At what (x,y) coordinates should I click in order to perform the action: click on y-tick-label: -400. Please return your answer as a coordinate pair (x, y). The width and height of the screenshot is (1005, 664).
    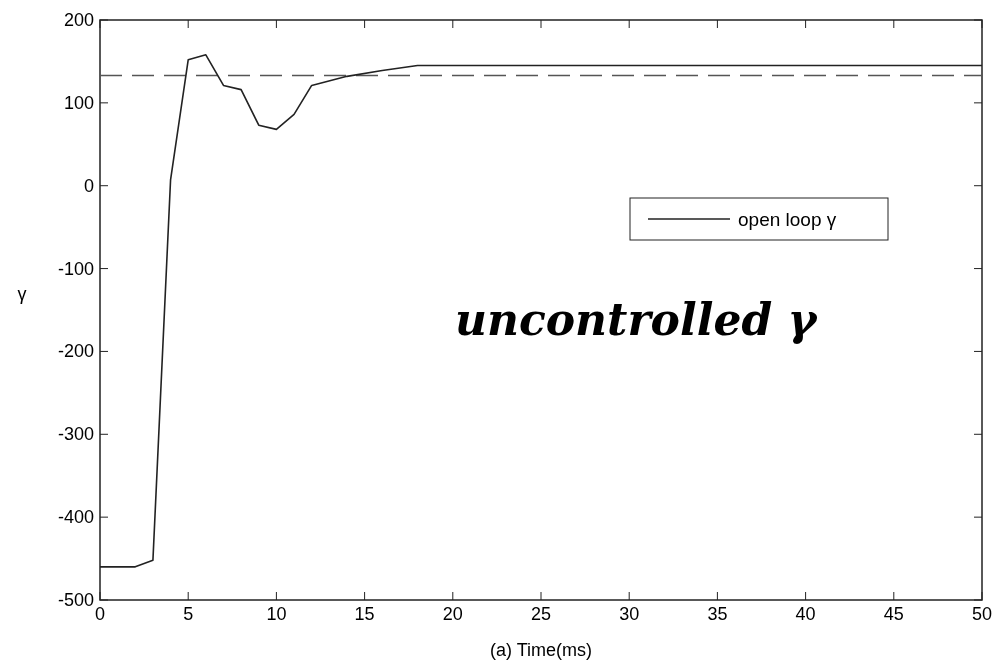
    Looking at the image, I should click on (75, 517).